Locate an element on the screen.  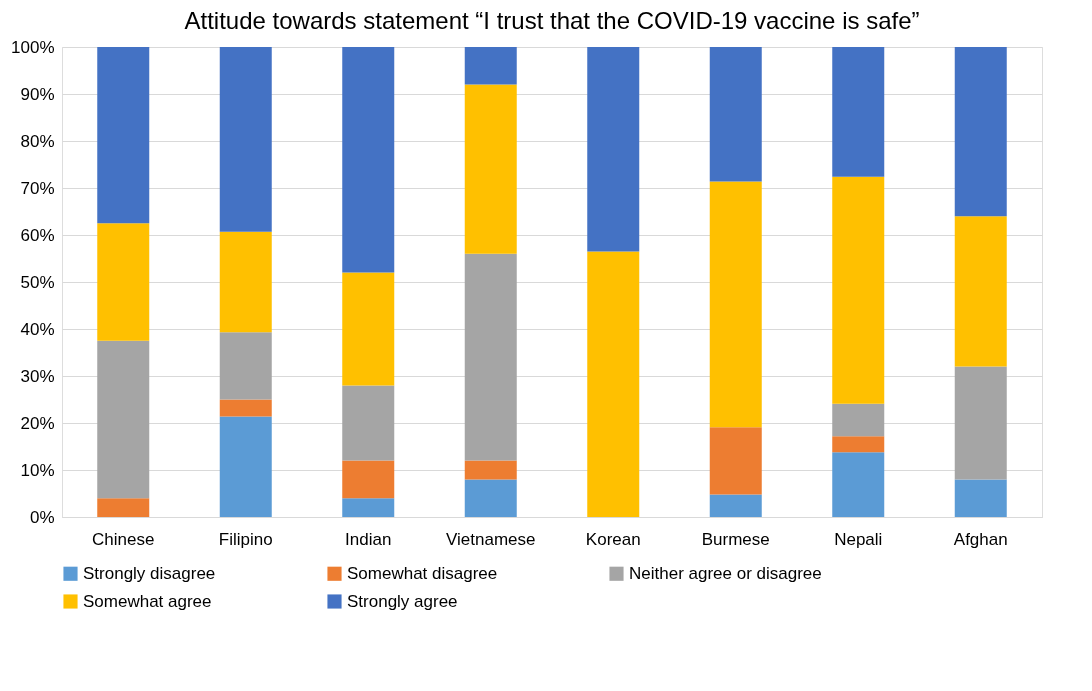
legend-label: Strongly agree is located at coordinates (402, 601).